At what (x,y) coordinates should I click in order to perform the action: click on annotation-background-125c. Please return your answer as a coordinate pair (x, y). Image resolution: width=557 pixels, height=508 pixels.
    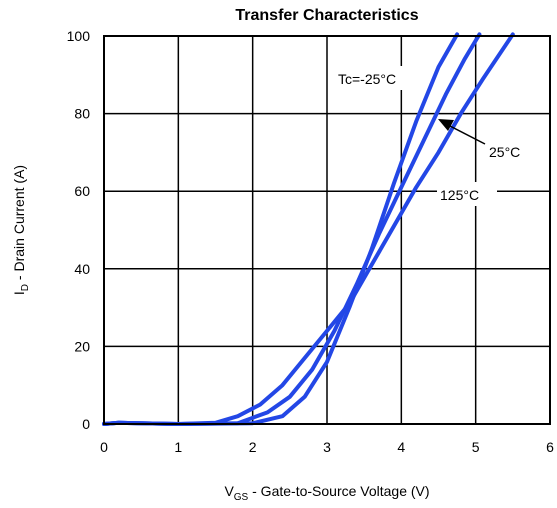
    Looking at the image, I should click on (467, 194).